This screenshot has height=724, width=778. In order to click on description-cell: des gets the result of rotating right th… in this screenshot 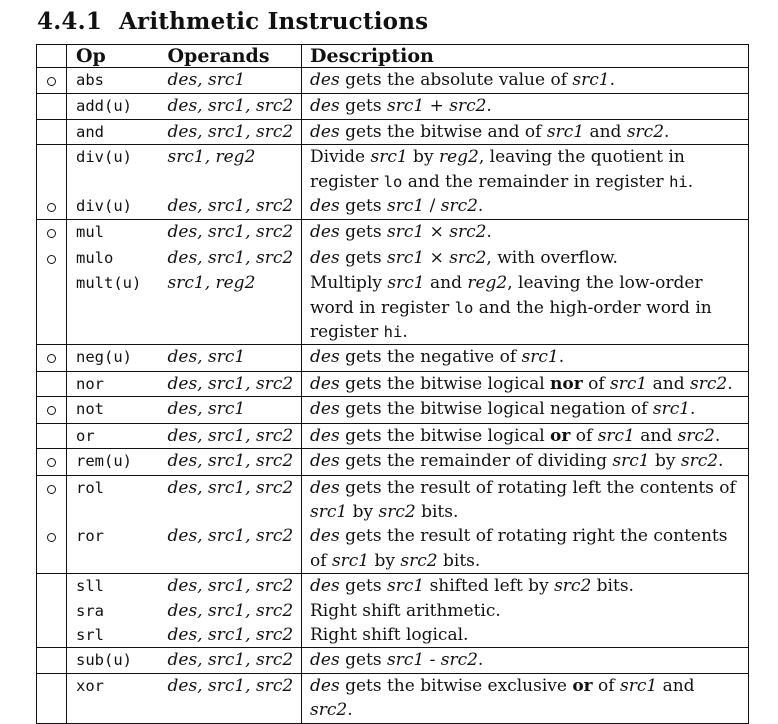, I will do `click(525, 549)`.